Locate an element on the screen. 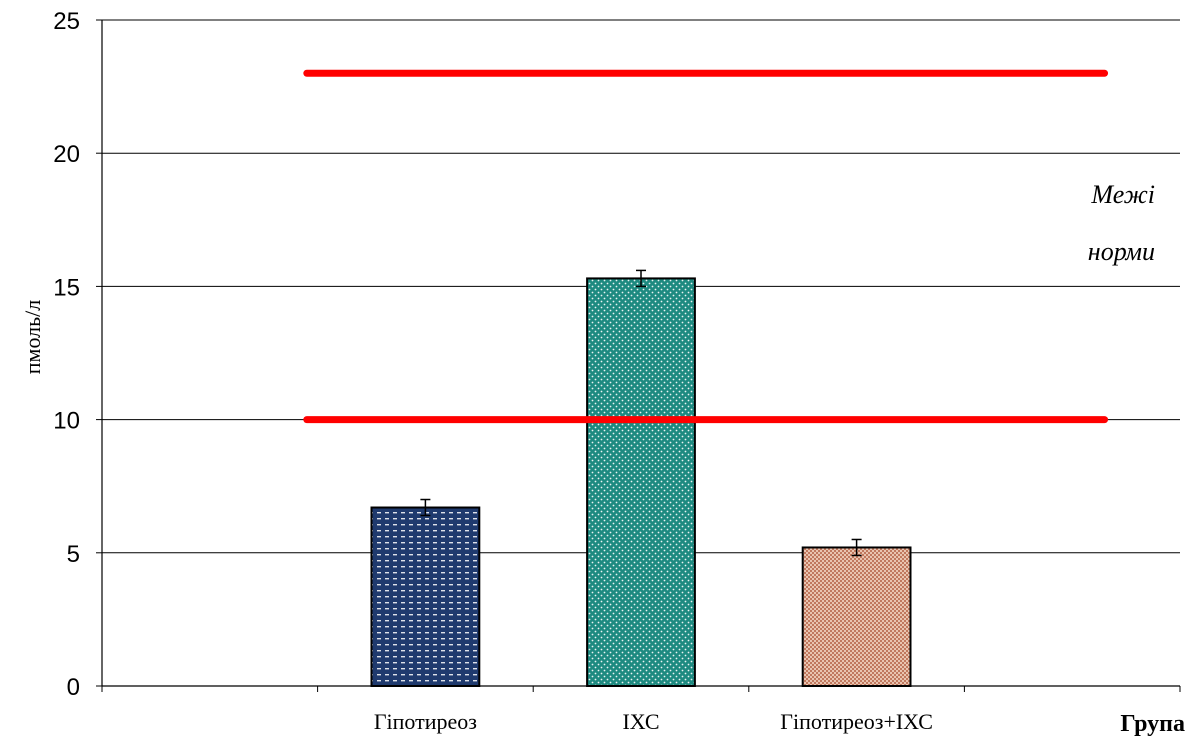 The height and width of the screenshot is (740, 1189). error-bars is located at coordinates (641, 413).